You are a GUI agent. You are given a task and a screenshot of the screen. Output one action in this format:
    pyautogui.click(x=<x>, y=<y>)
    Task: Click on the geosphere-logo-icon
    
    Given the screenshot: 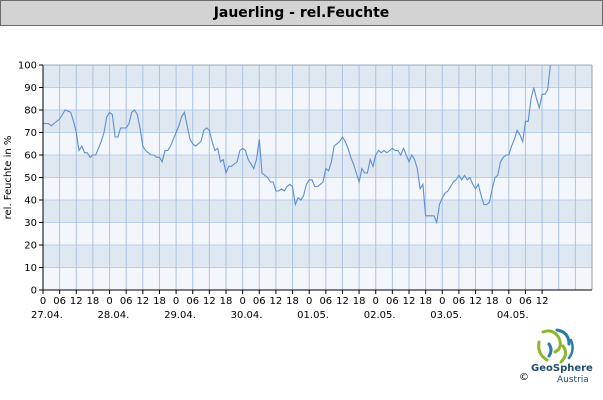 What is the action you would take?
    pyautogui.click(x=555, y=346)
    